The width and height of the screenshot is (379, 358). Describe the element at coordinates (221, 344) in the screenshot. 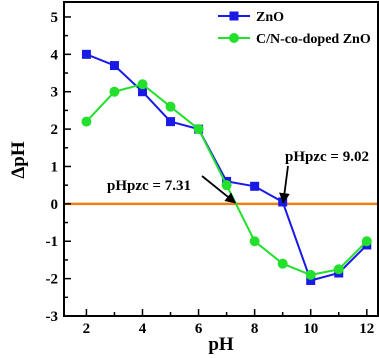

I see `x-axis-title: pH` at that location.